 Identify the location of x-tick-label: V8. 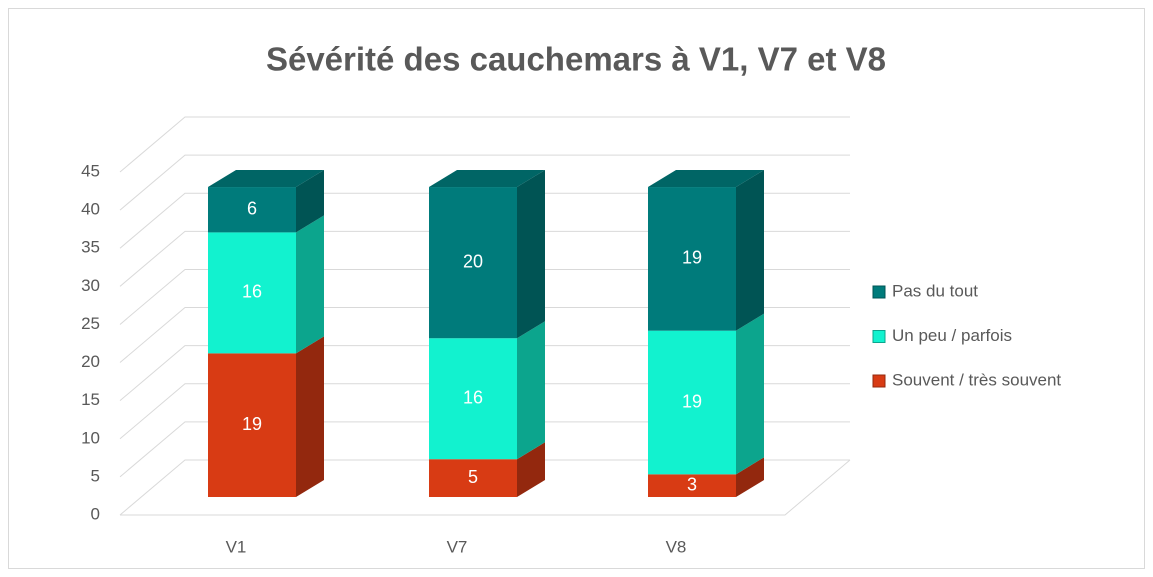
(676, 546).